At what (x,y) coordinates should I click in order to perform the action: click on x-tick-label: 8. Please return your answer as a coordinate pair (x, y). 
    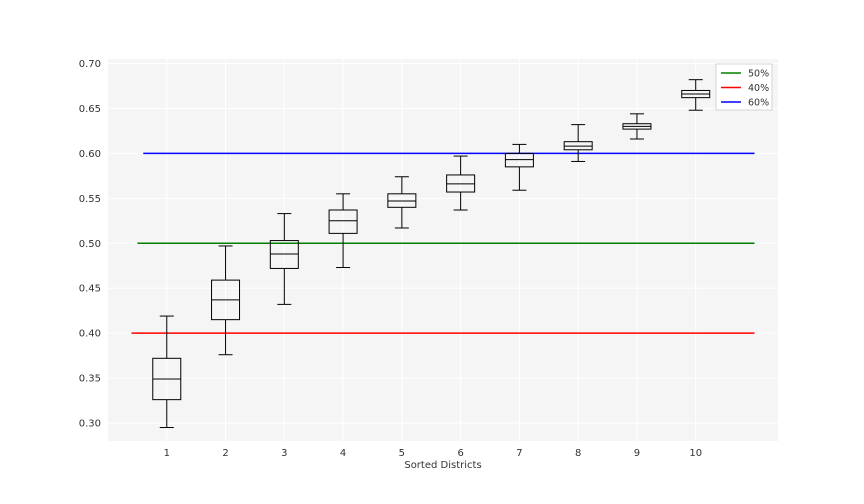
    Looking at the image, I should click on (578, 453).